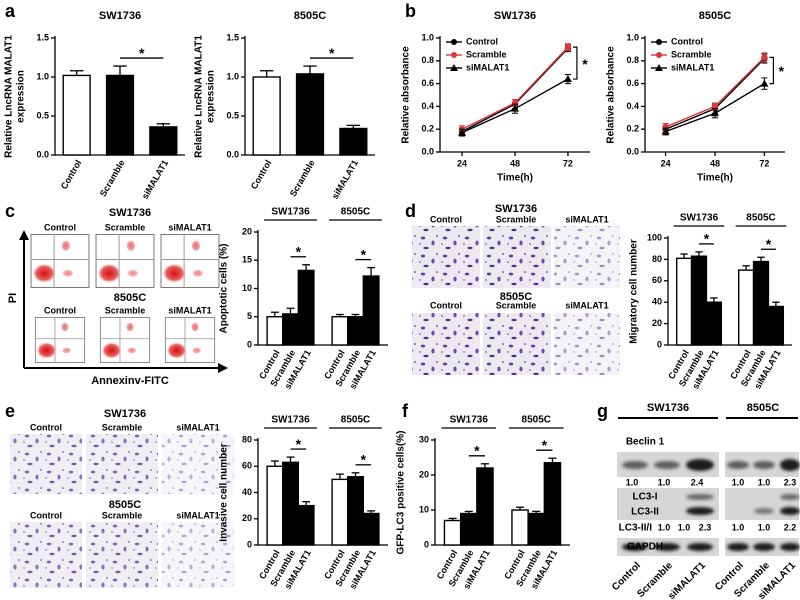  What do you see at coordinates (645, 442) in the screenshot?
I see `row-label: Beclin 1` at bounding box center [645, 442].